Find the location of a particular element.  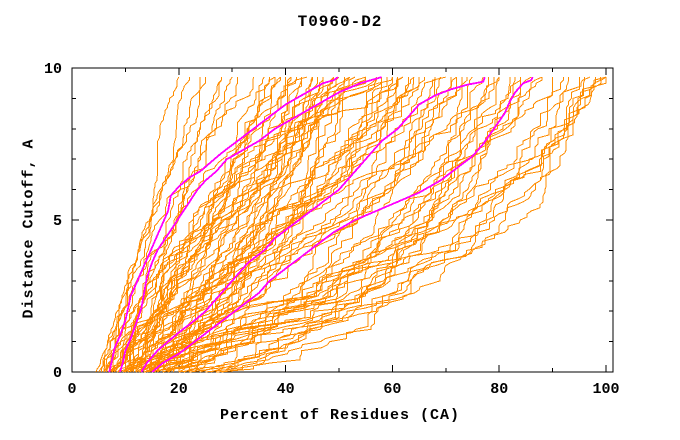

x-tick-label: 60 is located at coordinates (392, 389).